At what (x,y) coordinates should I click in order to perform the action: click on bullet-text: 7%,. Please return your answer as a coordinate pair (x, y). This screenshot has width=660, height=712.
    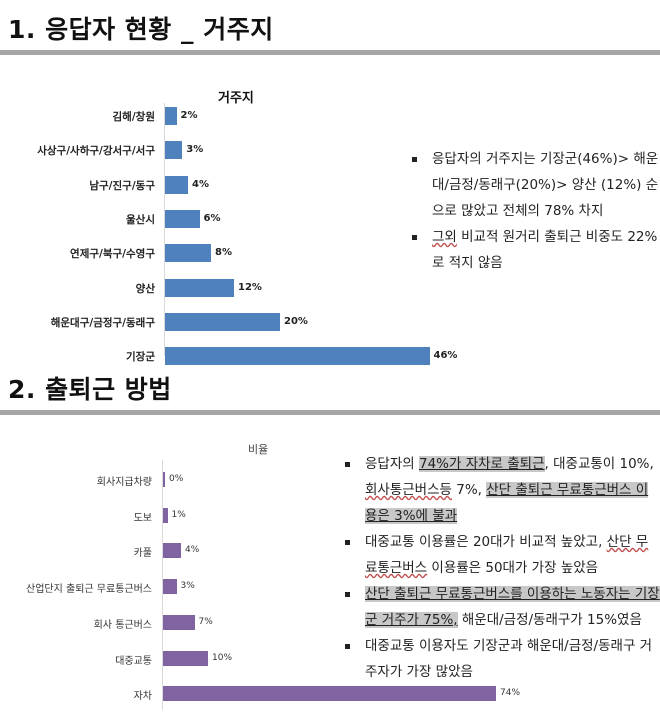
    Looking at the image, I should click on (469, 490).